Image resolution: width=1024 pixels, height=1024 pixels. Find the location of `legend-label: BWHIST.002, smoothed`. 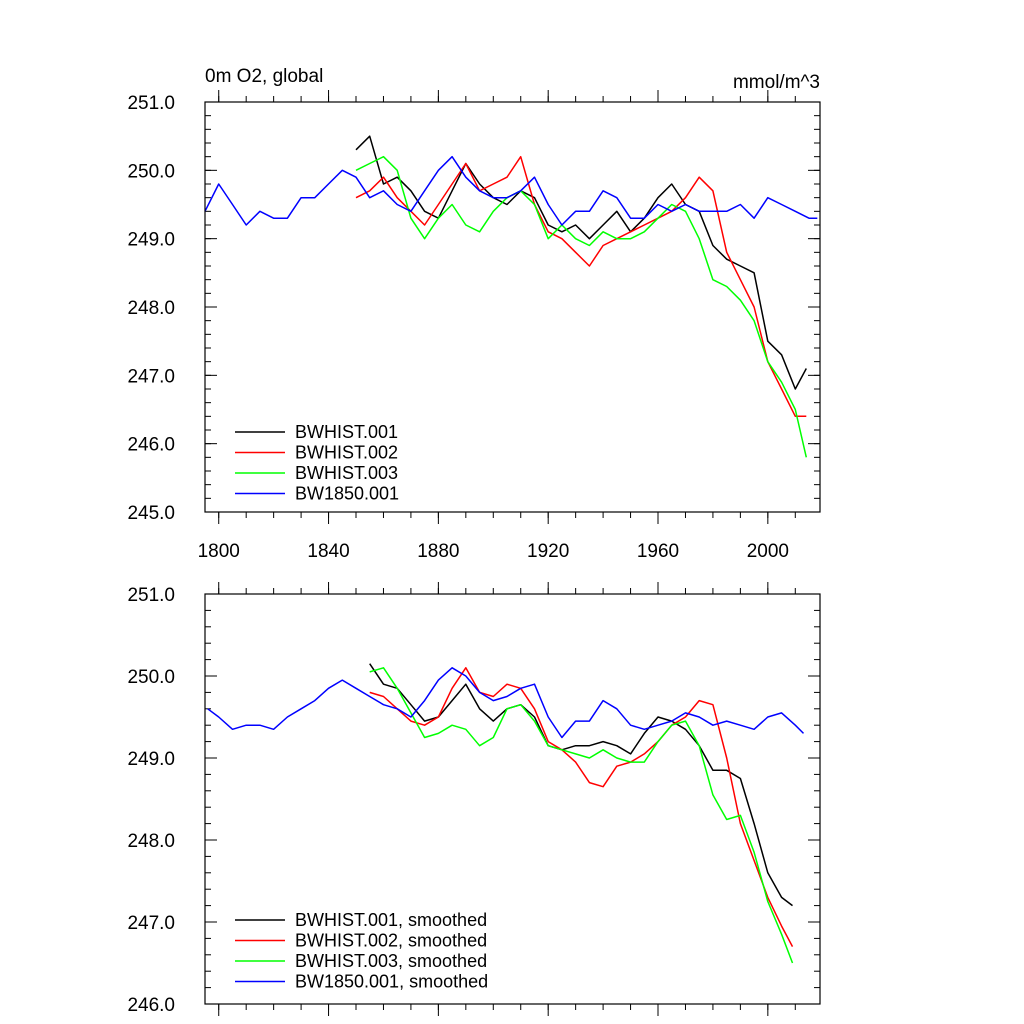

legend-label: BWHIST.002, smoothed is located at coordinates (391, 941).